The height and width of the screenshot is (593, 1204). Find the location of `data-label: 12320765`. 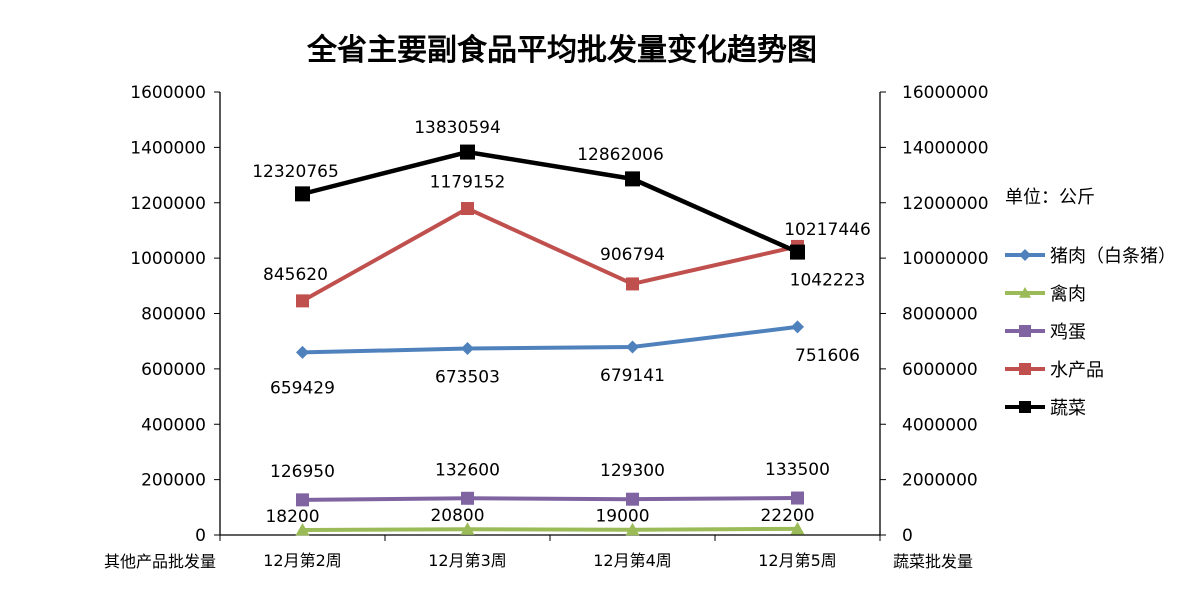

data-label: 12320765 is located at coordinates (295, 172).